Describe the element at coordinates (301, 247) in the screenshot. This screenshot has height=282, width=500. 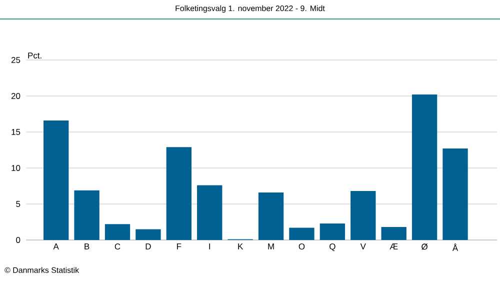
I see `x-tick-label: O` at that location.